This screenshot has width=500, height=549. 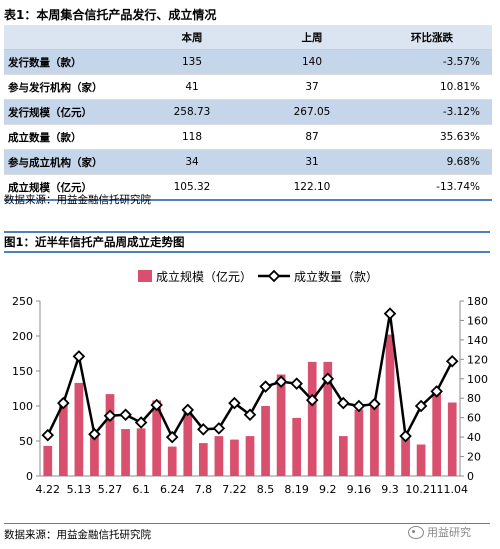 I want to click on chart-legend: 成立规模（亿元） 成立数量（款）, so click(x=258, y=276).